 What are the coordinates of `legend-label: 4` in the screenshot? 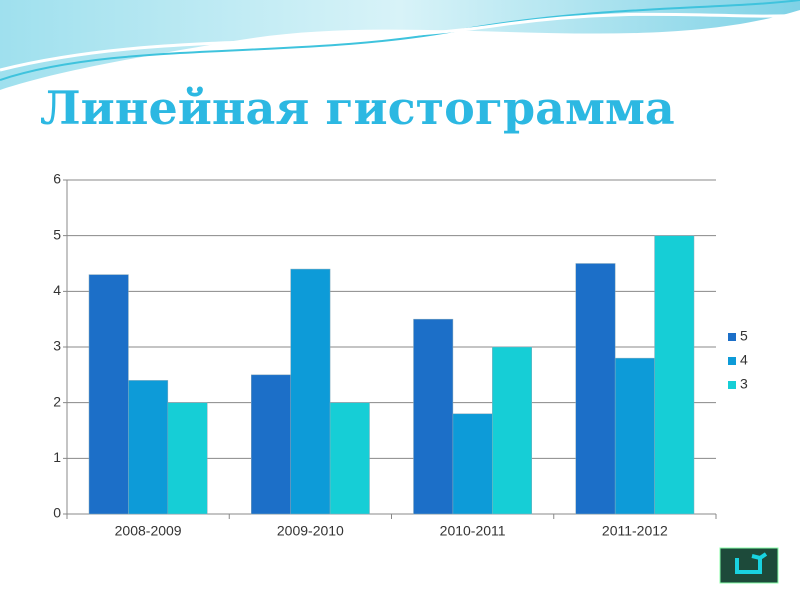 It's located at (744, 360).